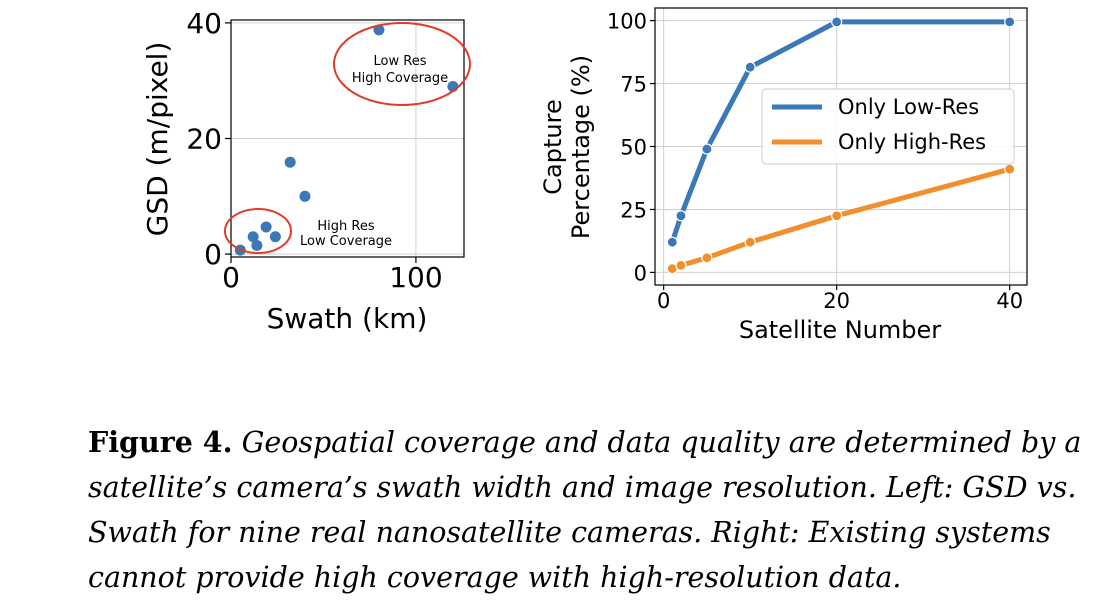  What do you see at coordinates (157, 139) in the screenshot?
I see `scatter-y-axis-label: GSD (m/pixel)` at bounding box center [157, 139].